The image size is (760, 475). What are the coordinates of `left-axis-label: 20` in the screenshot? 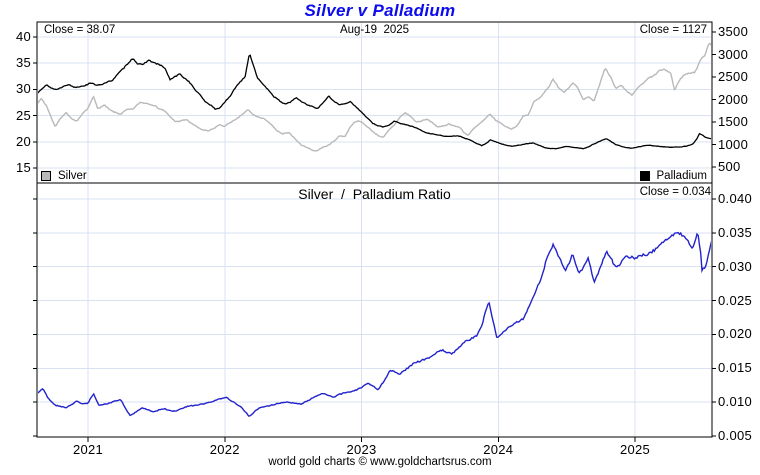 It's located at (23, 141).